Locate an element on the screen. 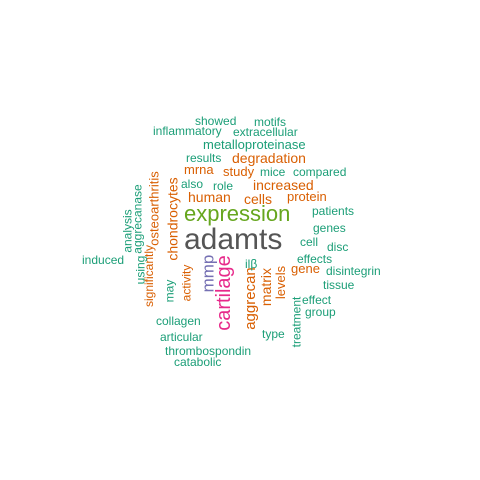 The width and height of the screenshot is (480, 480). word-catabolic: catabolic is located at coordinates (198, 362).